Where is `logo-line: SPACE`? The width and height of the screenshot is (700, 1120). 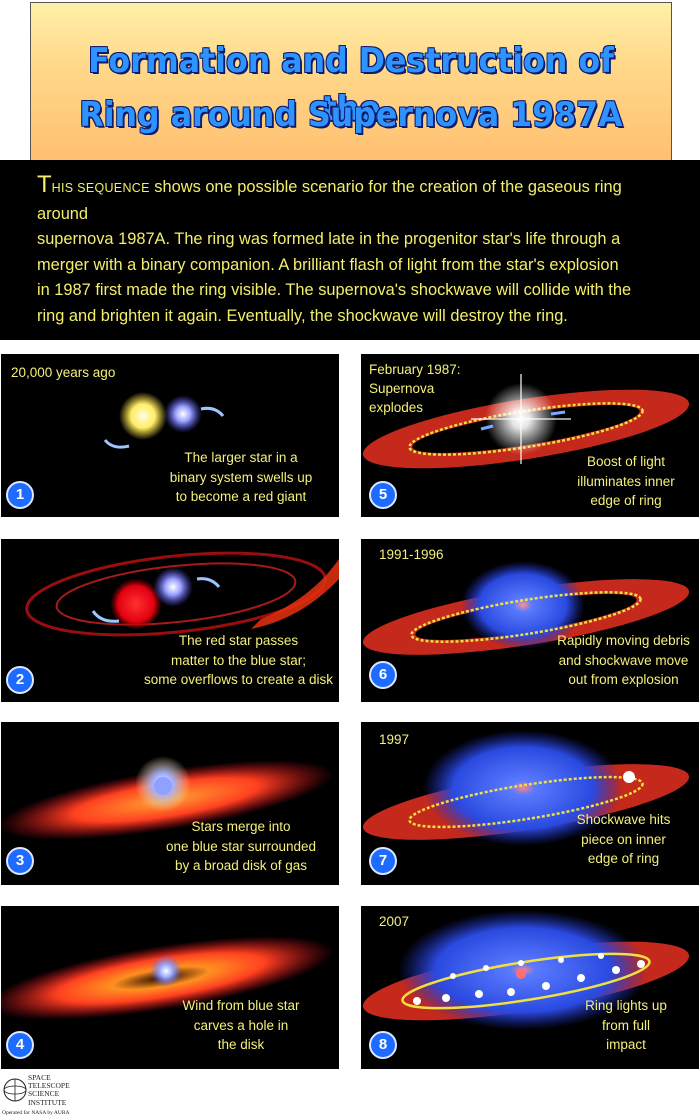
logo-line: SPACE is located at coordinates (39, 1077).